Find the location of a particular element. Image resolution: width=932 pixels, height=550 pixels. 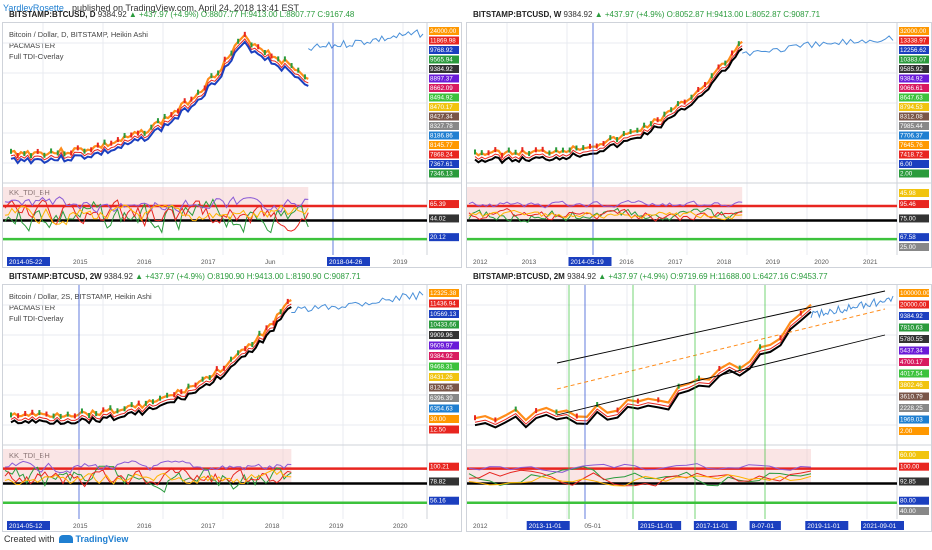

price-series-line is located at coordinates (643, 362).